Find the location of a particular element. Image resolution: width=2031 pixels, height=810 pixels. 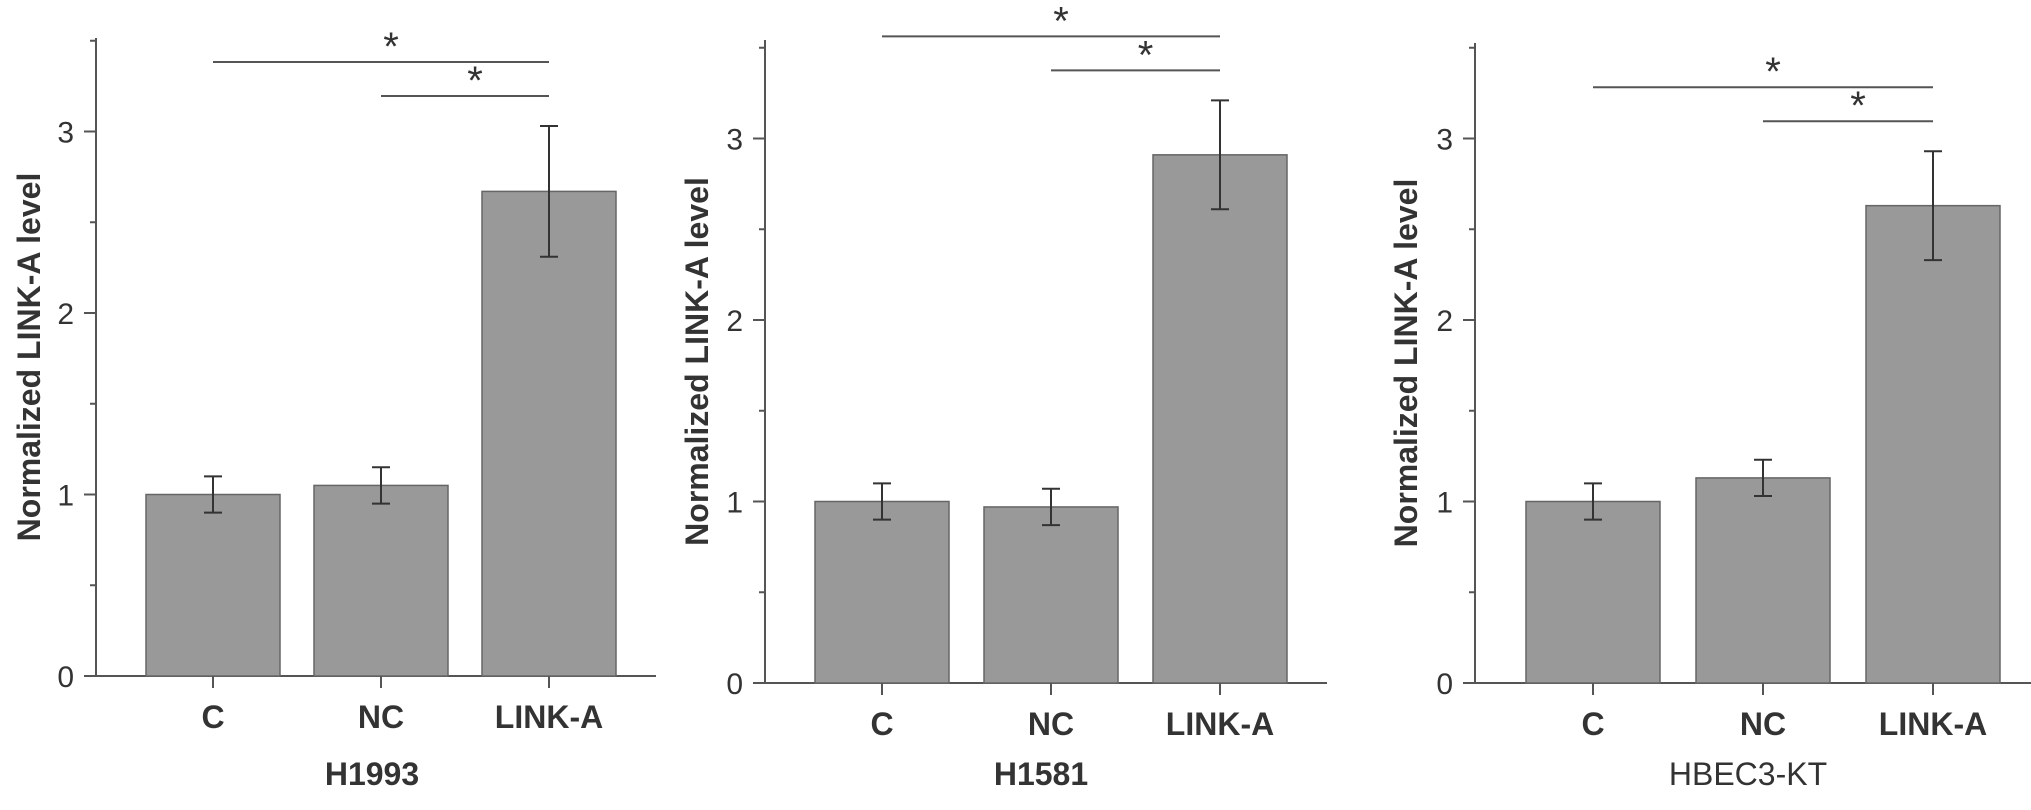

panel-title: HBEC3-KT is located at coordinates (1748, 774).